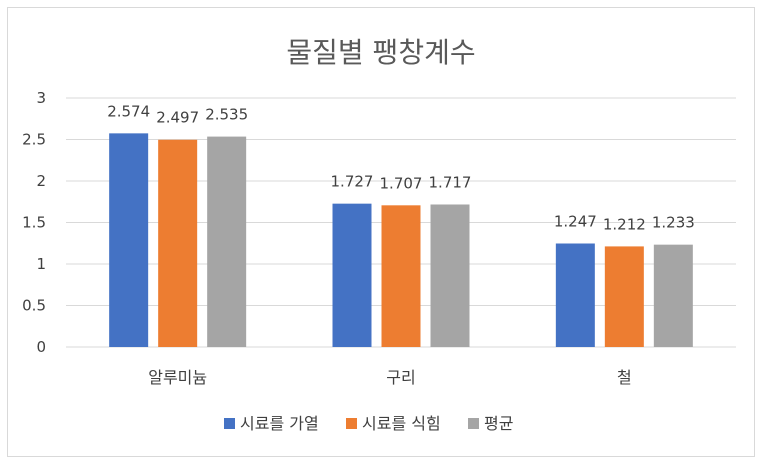 This screenshot has height=464, width=762. Describe the element at coordinates (401, 423) in the screenshot. I see `legend-label: 시료를 식힘` at that location.